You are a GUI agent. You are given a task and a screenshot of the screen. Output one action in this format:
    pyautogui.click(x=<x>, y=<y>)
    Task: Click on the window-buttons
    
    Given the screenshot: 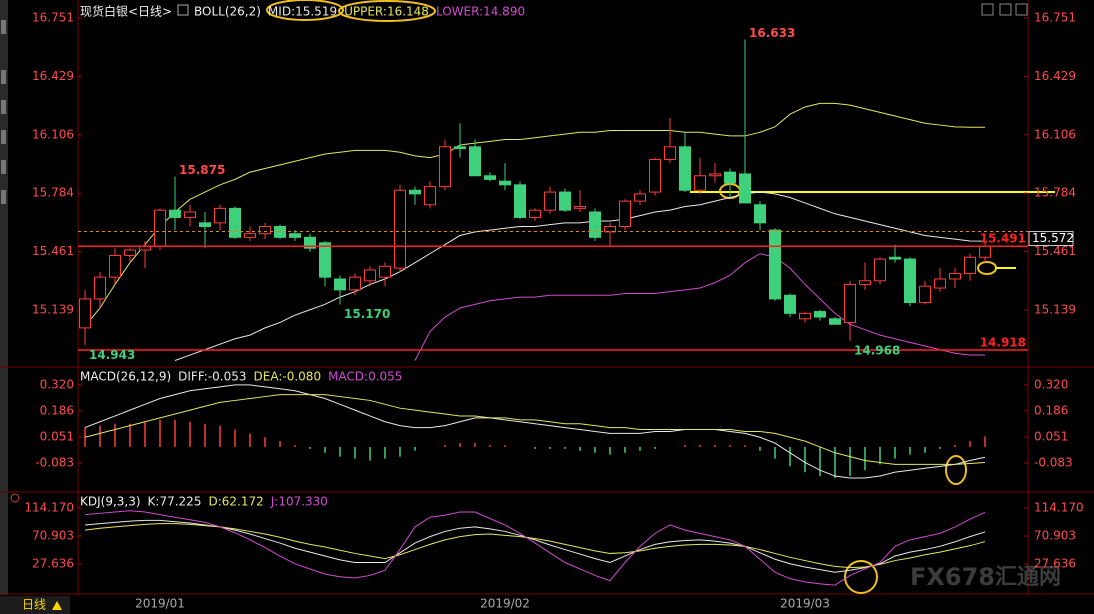 What is the action you would take?
    pyautogui.click(x=1004, y=9)
    